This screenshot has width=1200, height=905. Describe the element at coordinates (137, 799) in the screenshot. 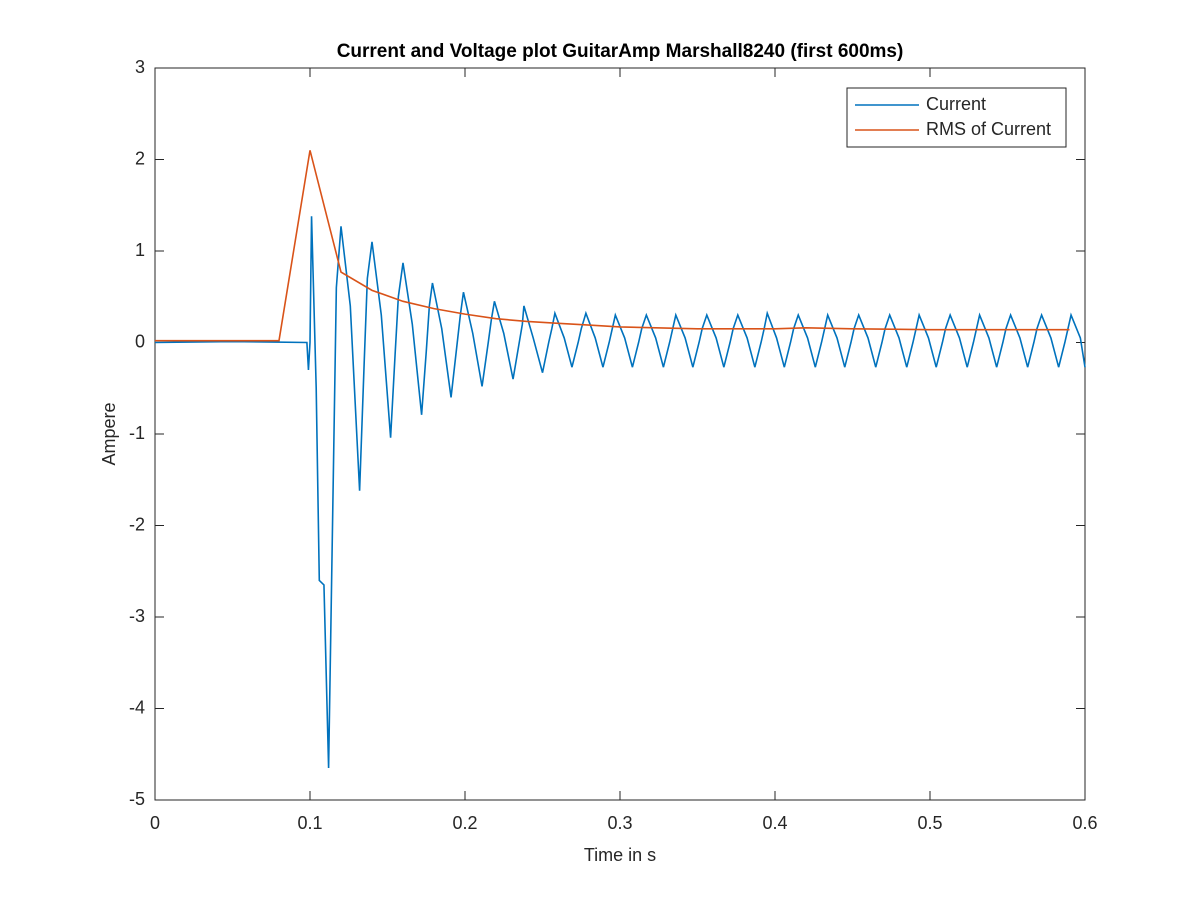

I see `y-tick-label: -5` at that location.